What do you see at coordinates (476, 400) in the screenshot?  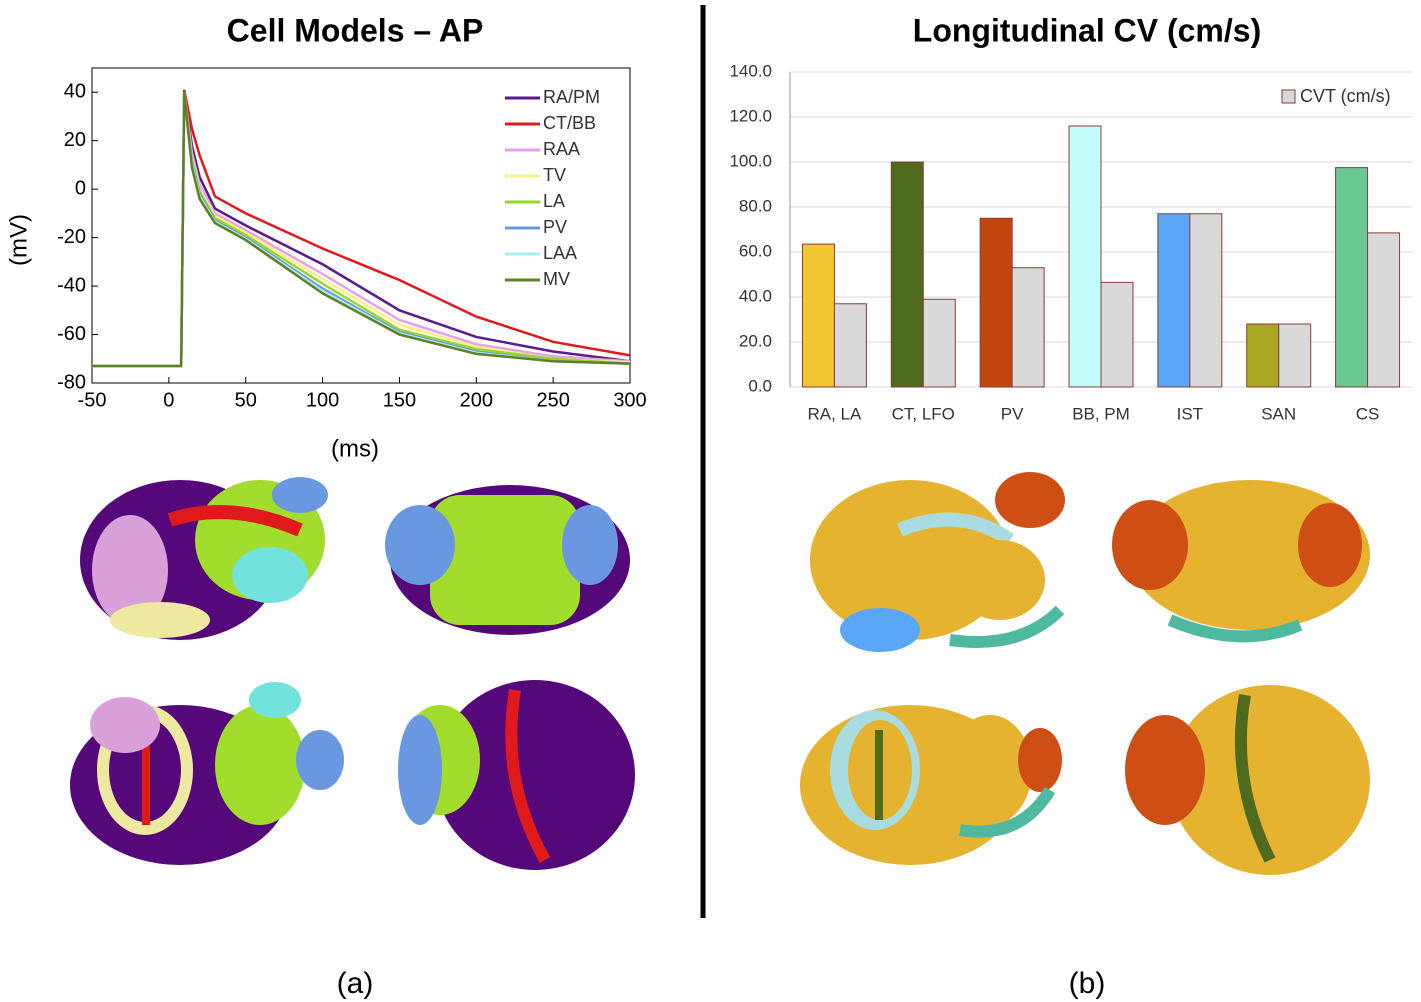 I see `x-tick-label: 200` at bounding box center [476, 400].